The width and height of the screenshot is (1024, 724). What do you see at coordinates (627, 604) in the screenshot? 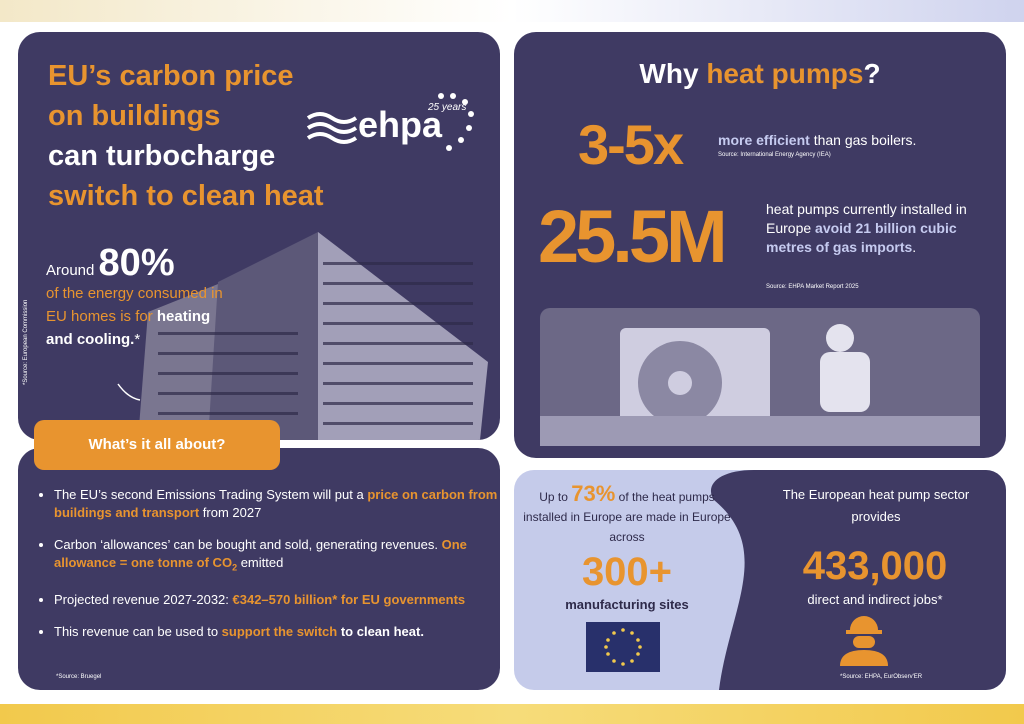
I see `sites-label: manufacturing sites` at bounding box center [627, 604].